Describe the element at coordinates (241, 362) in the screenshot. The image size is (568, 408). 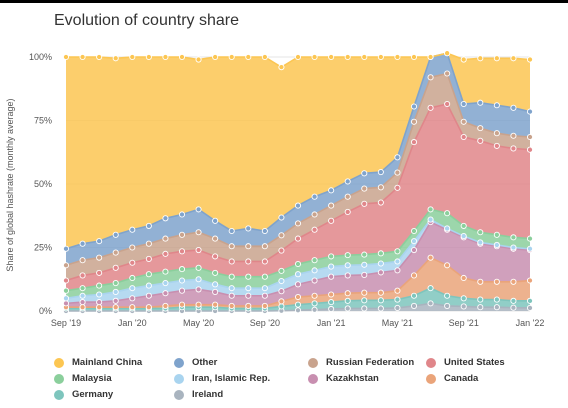
I see `legend-item-other: Other` at that location.